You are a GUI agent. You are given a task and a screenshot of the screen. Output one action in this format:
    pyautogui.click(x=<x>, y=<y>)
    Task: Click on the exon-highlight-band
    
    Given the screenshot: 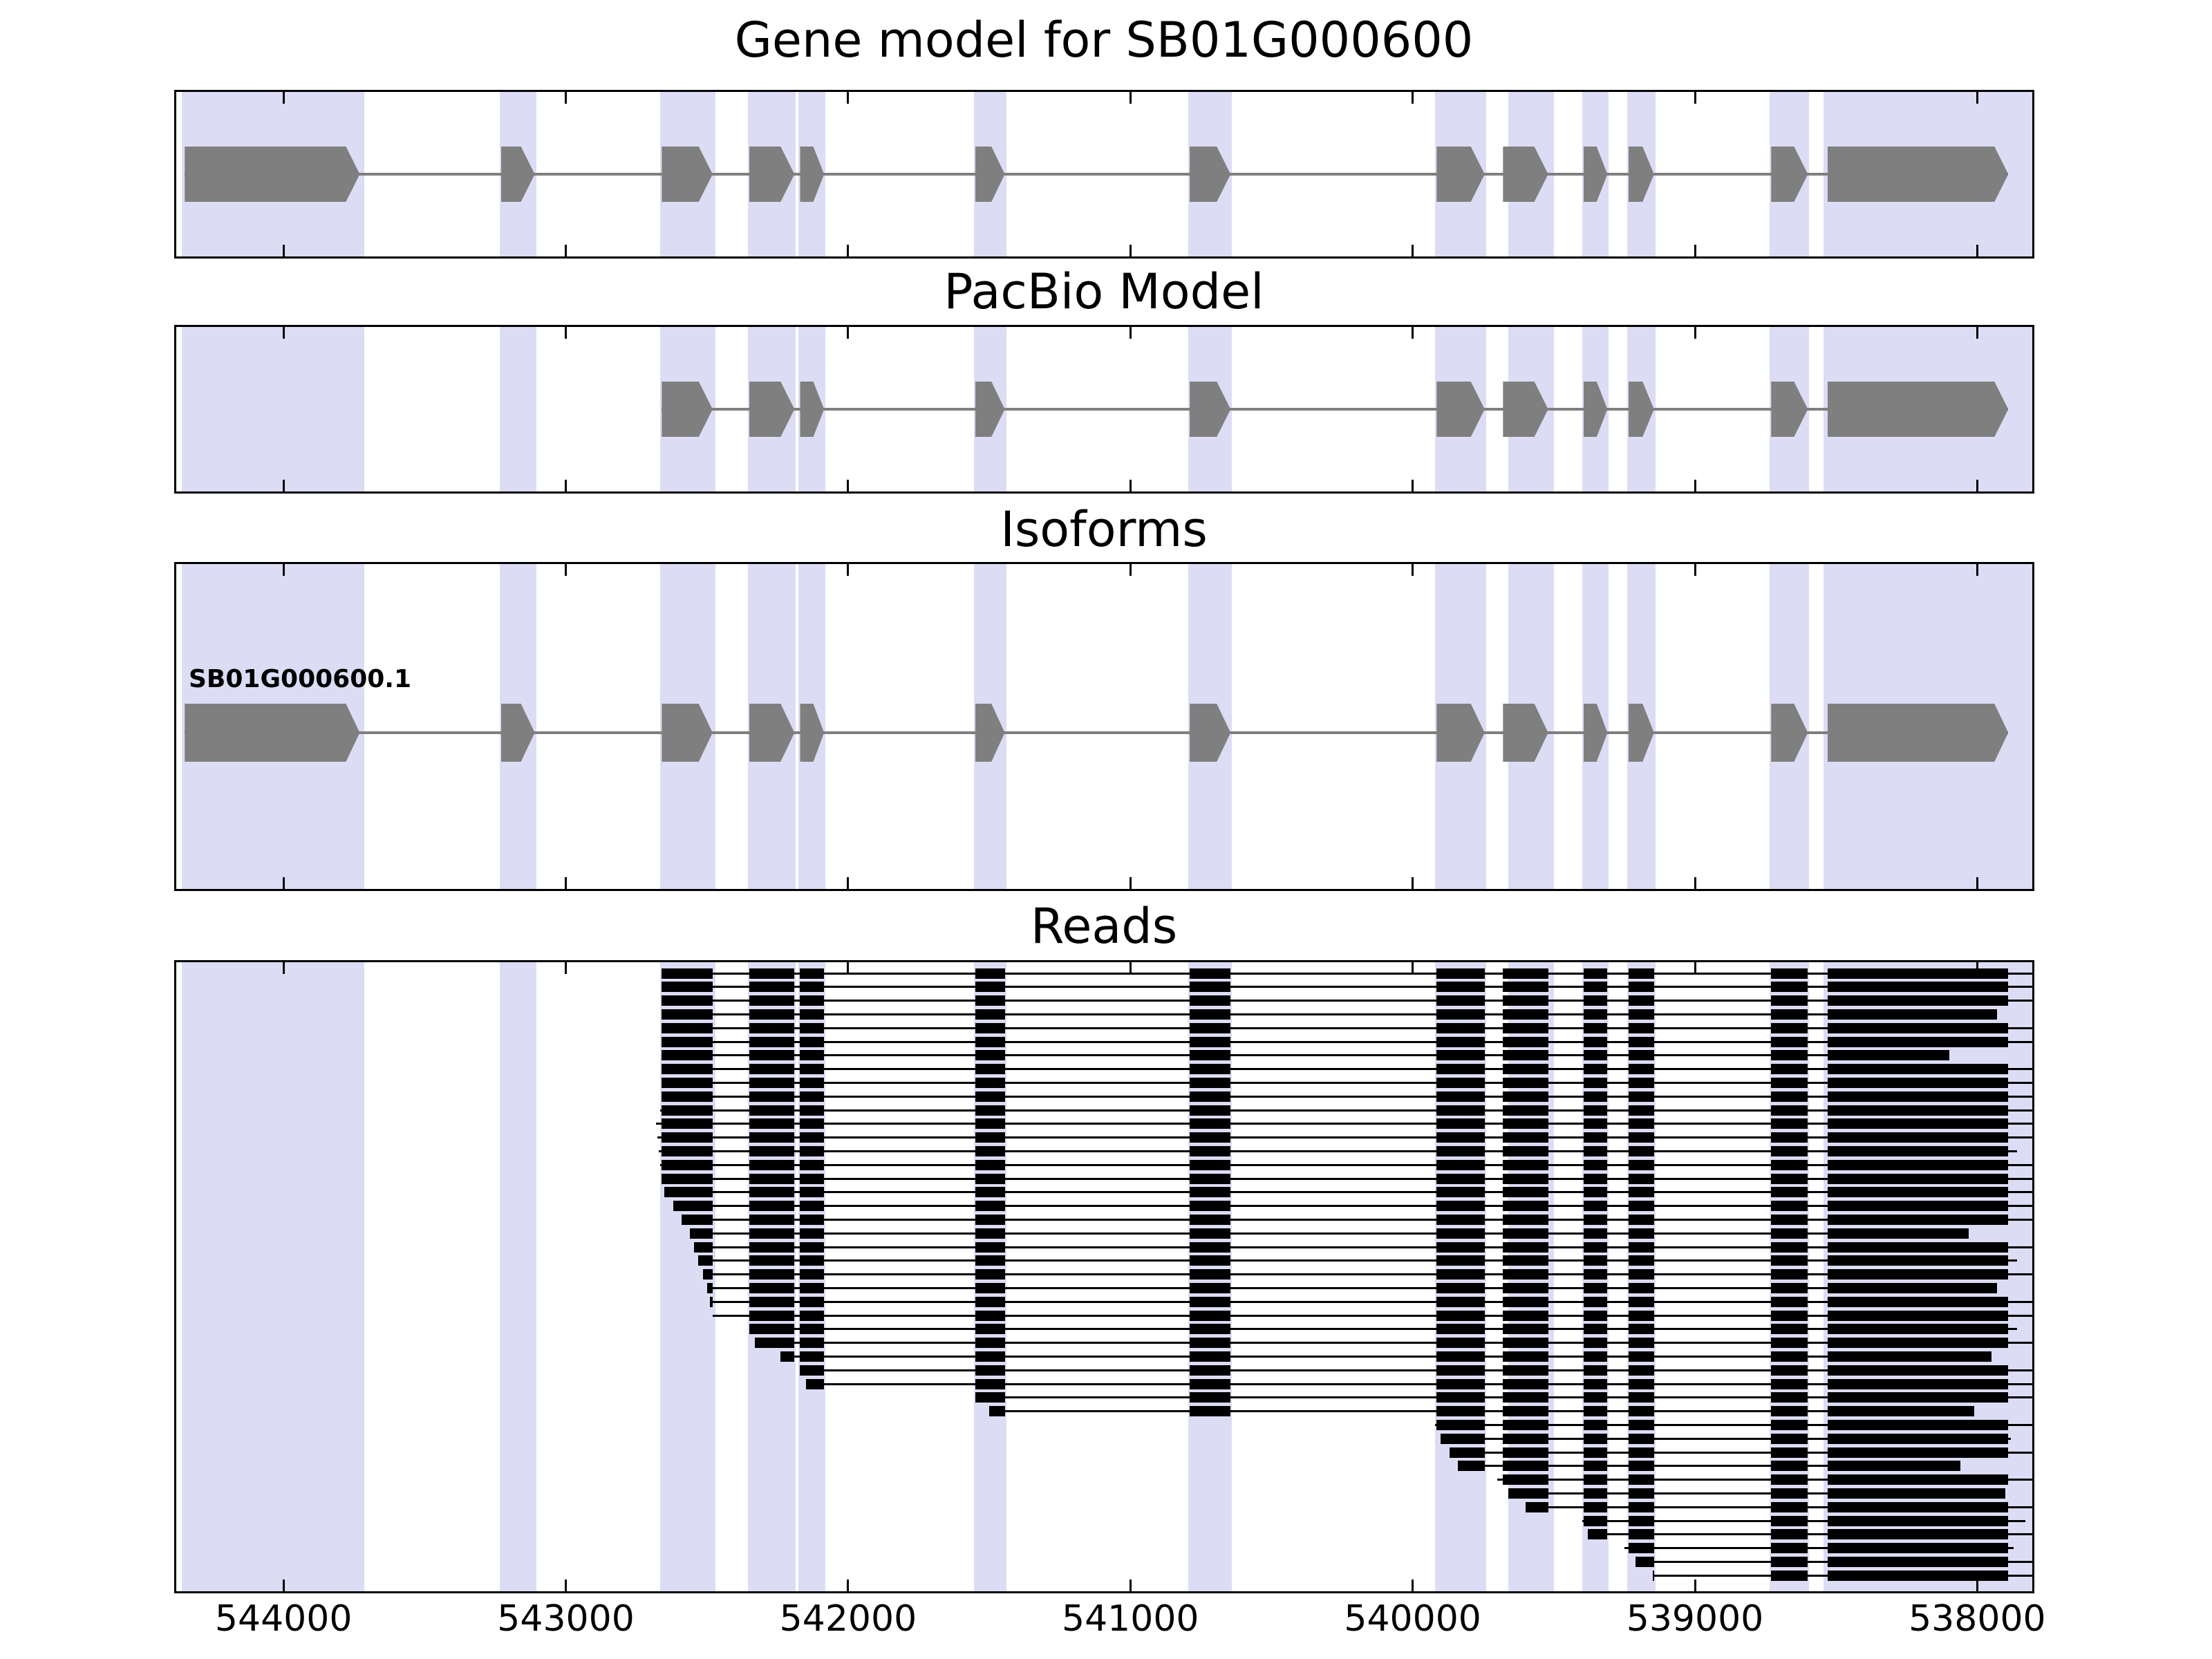 What is the action you would take?
    pyautogui.click(x=273, y=1276)
    